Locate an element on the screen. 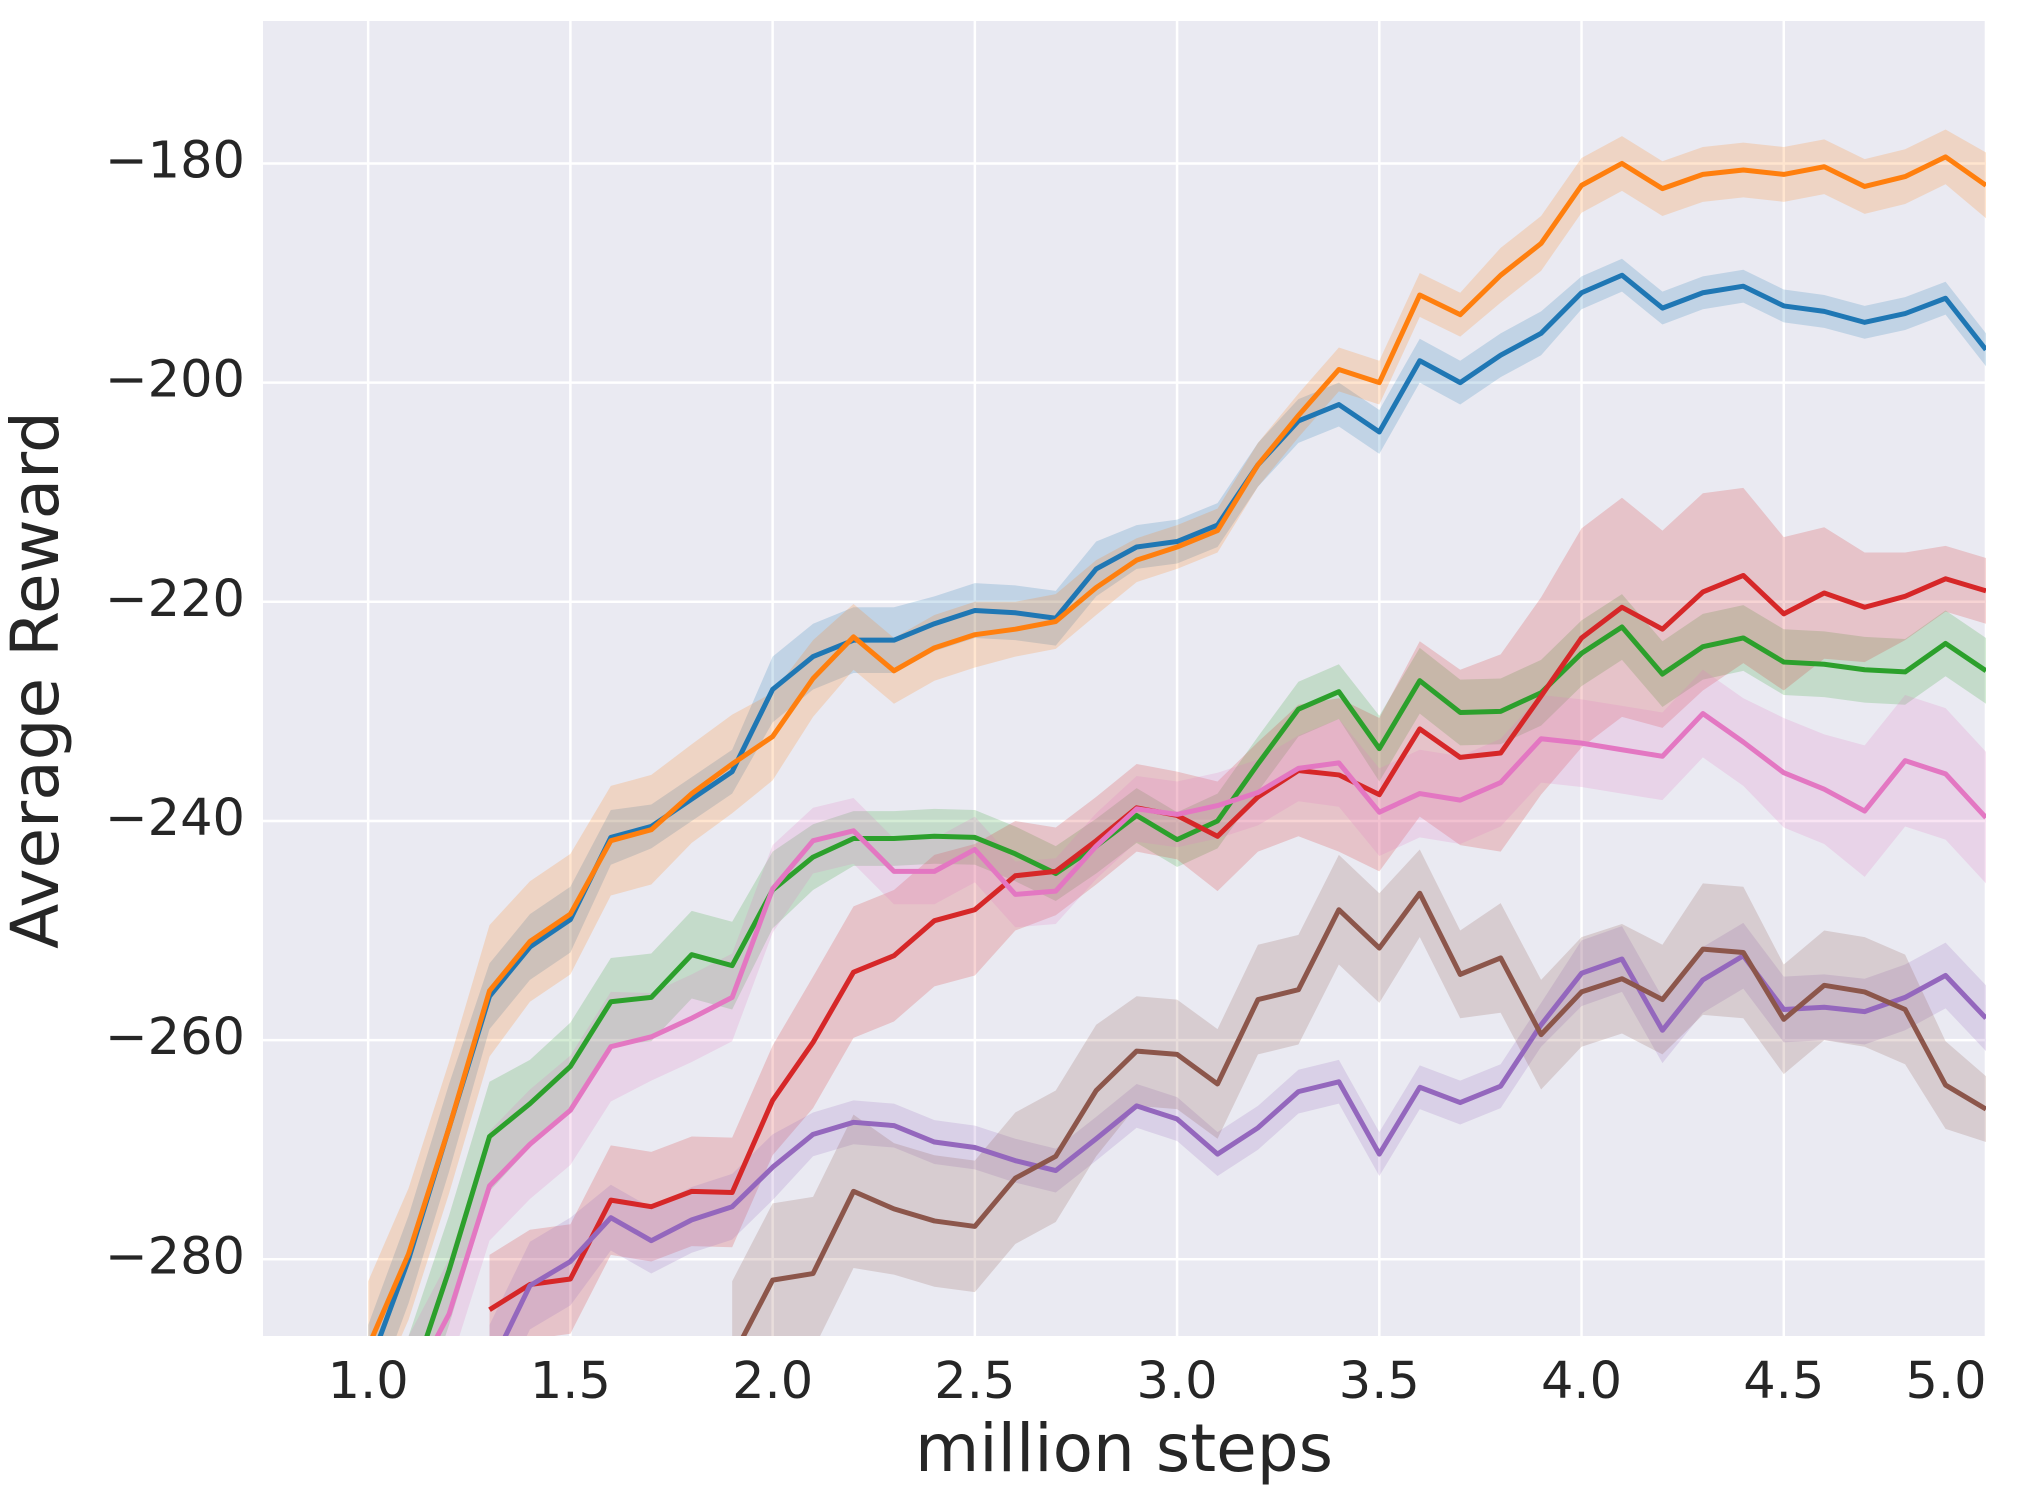  x-tick-label: 5.0 is located at coordinates (1945, 1381).